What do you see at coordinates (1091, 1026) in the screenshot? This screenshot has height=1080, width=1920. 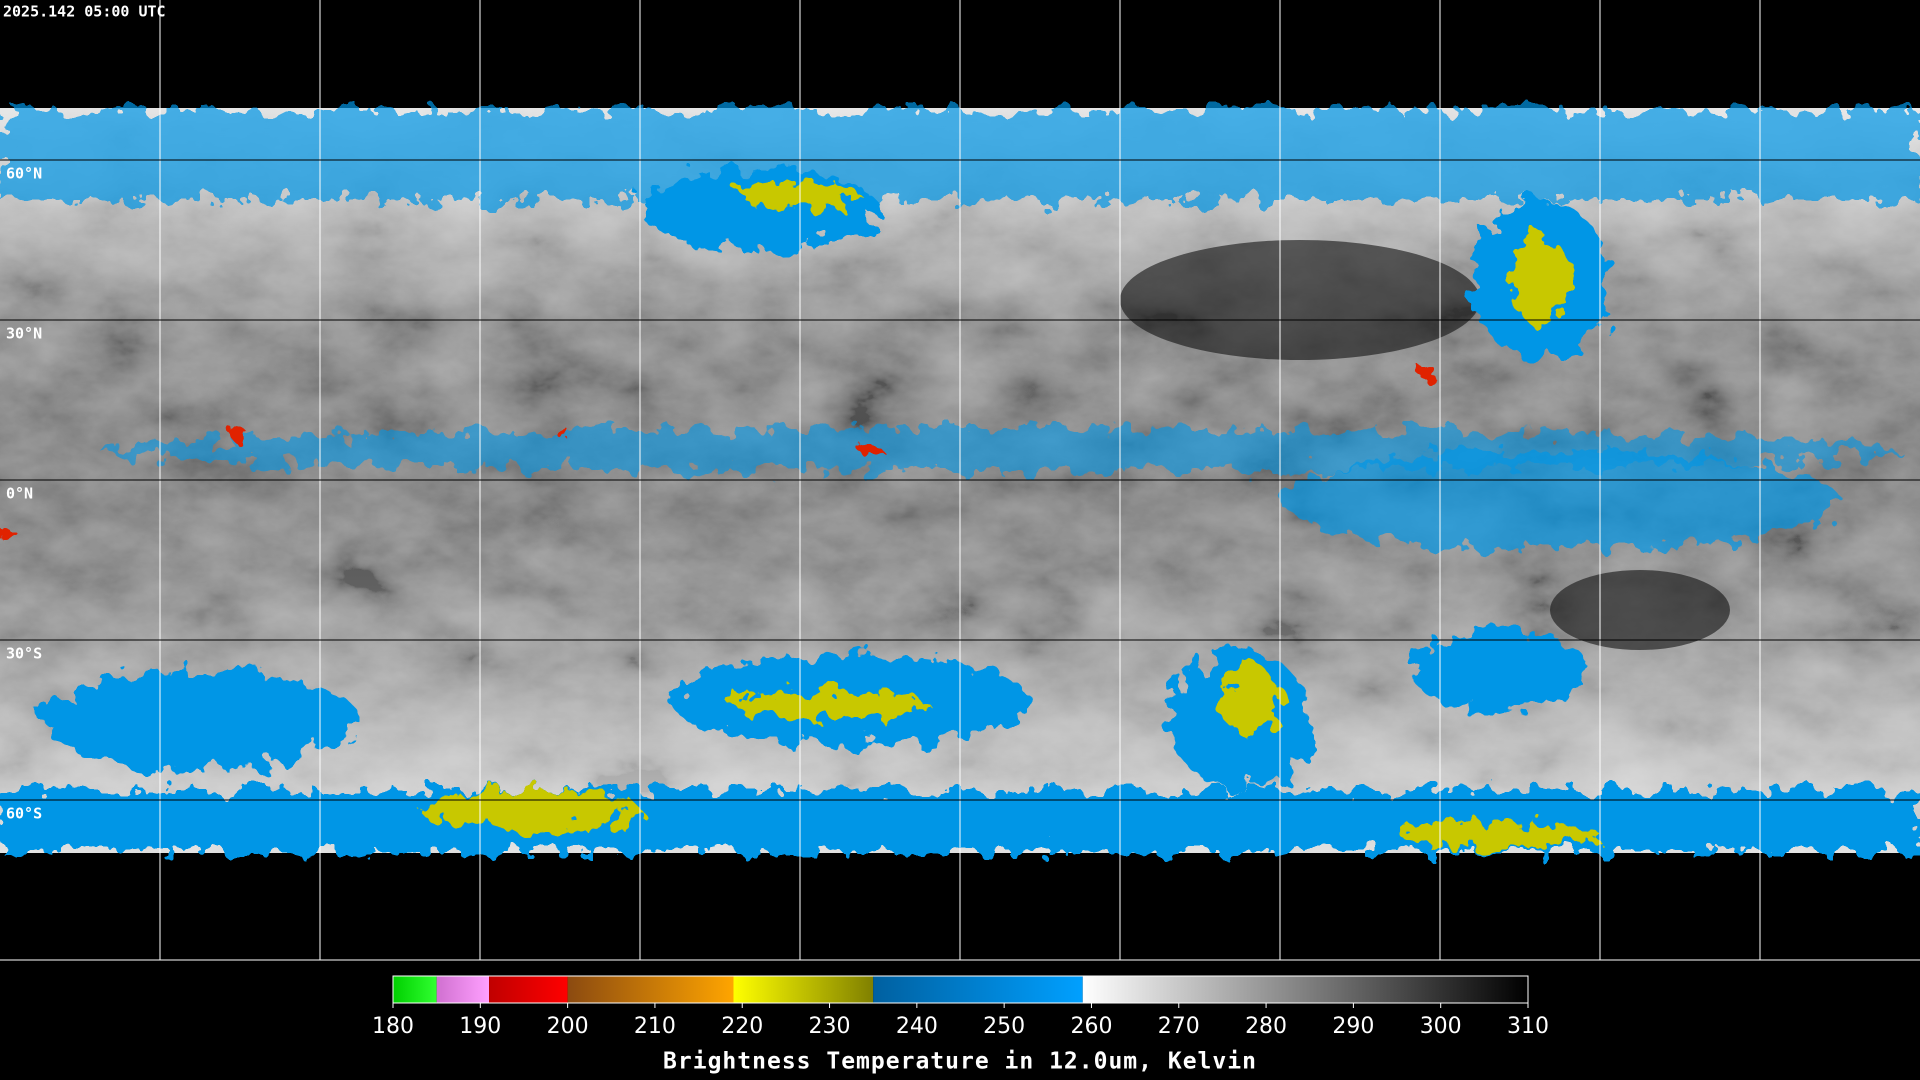 I see `colorbar-tick-label: 260` at bounding box center [1091, 1026].